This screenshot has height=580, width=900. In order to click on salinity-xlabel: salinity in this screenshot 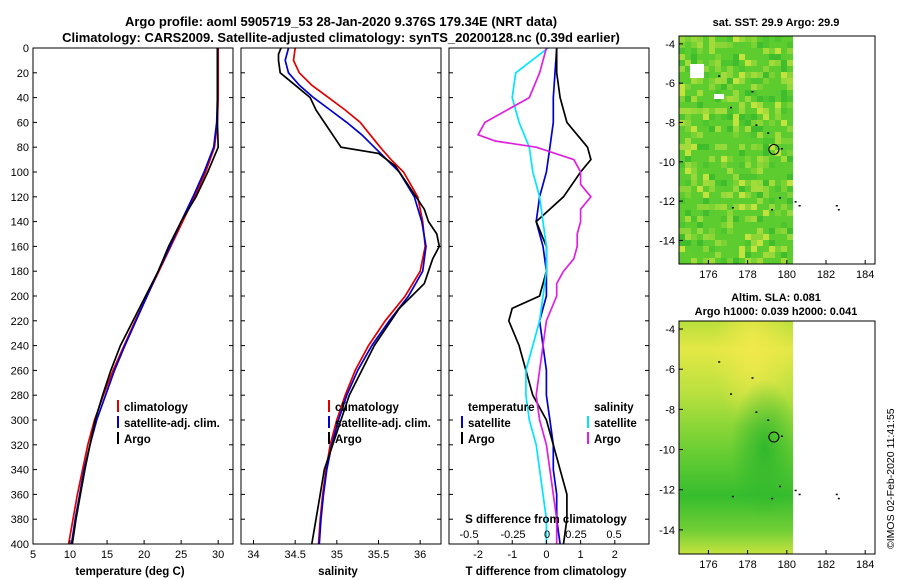, I will do `click(338, 572)`.